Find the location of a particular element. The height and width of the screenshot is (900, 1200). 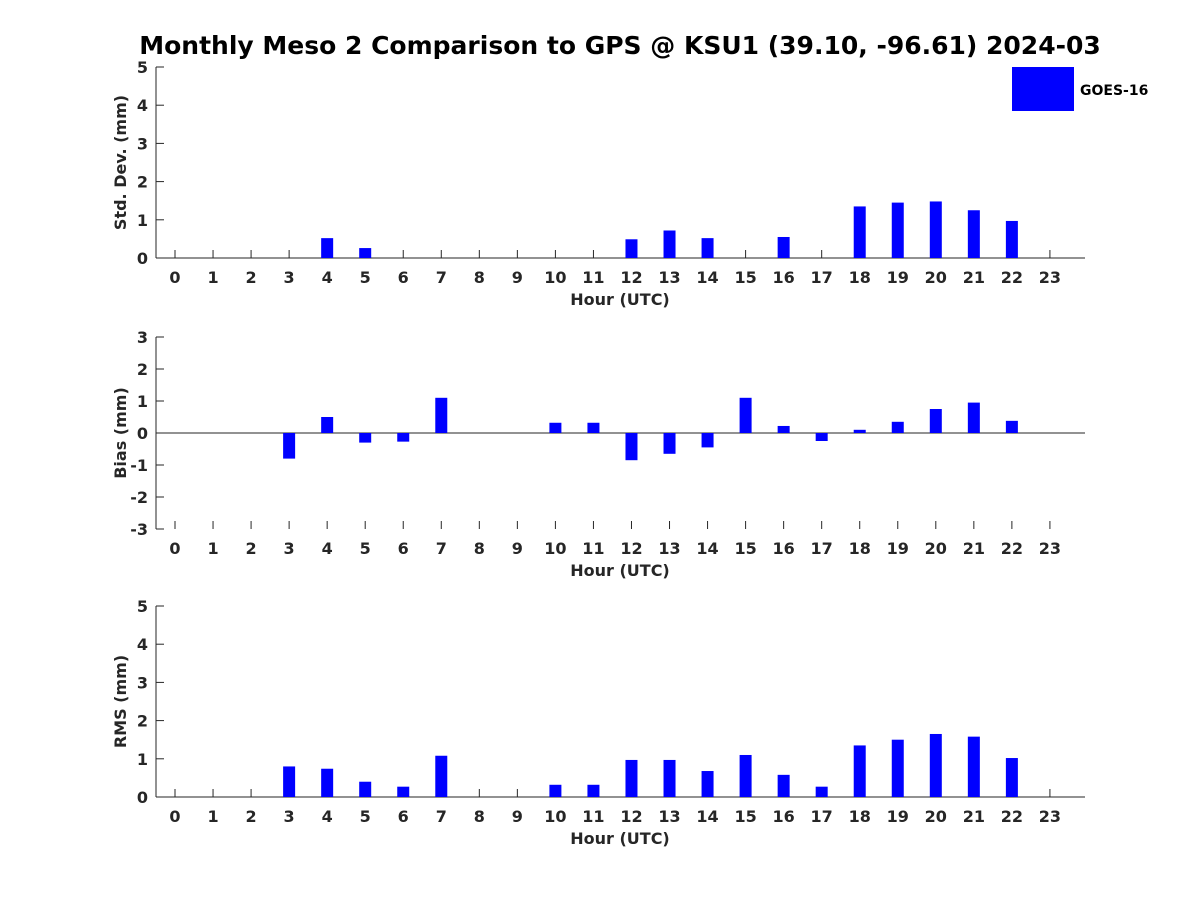

y-axis-label: Std. Dev. (mm) is located at coordinates (120, 162).